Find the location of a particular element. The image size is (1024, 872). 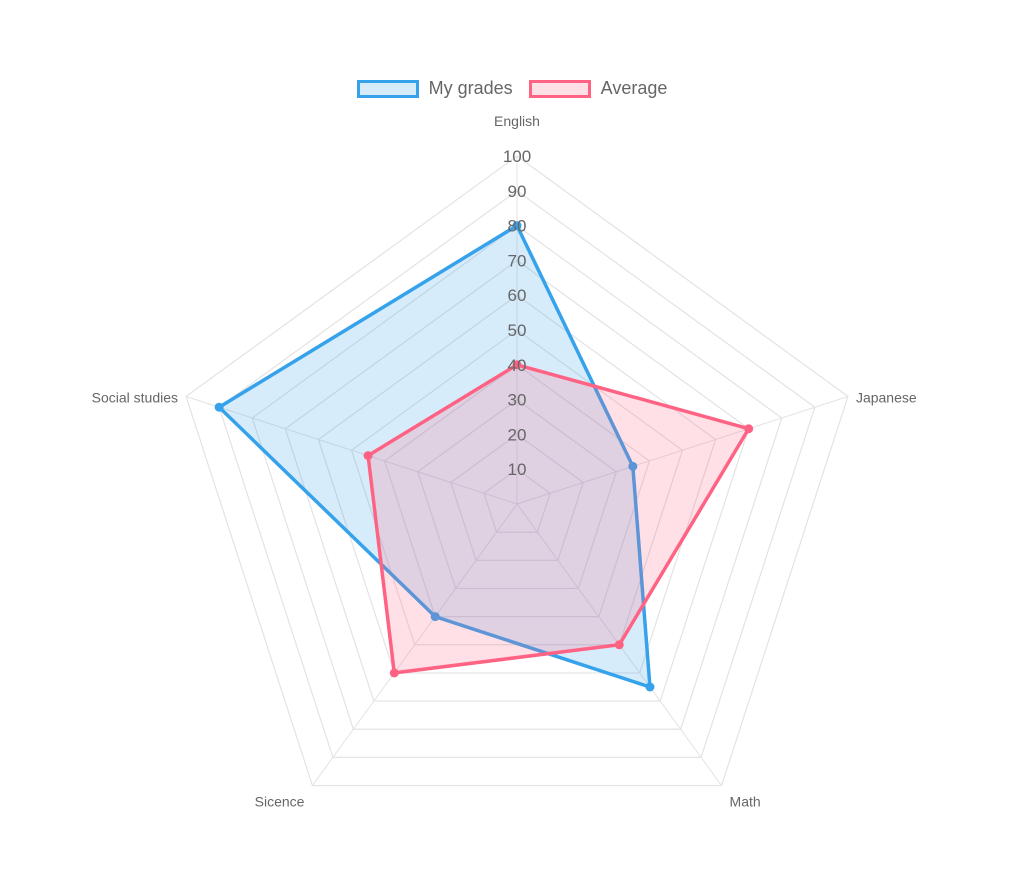

axis-label: Math is located at coordinates (745, 802).